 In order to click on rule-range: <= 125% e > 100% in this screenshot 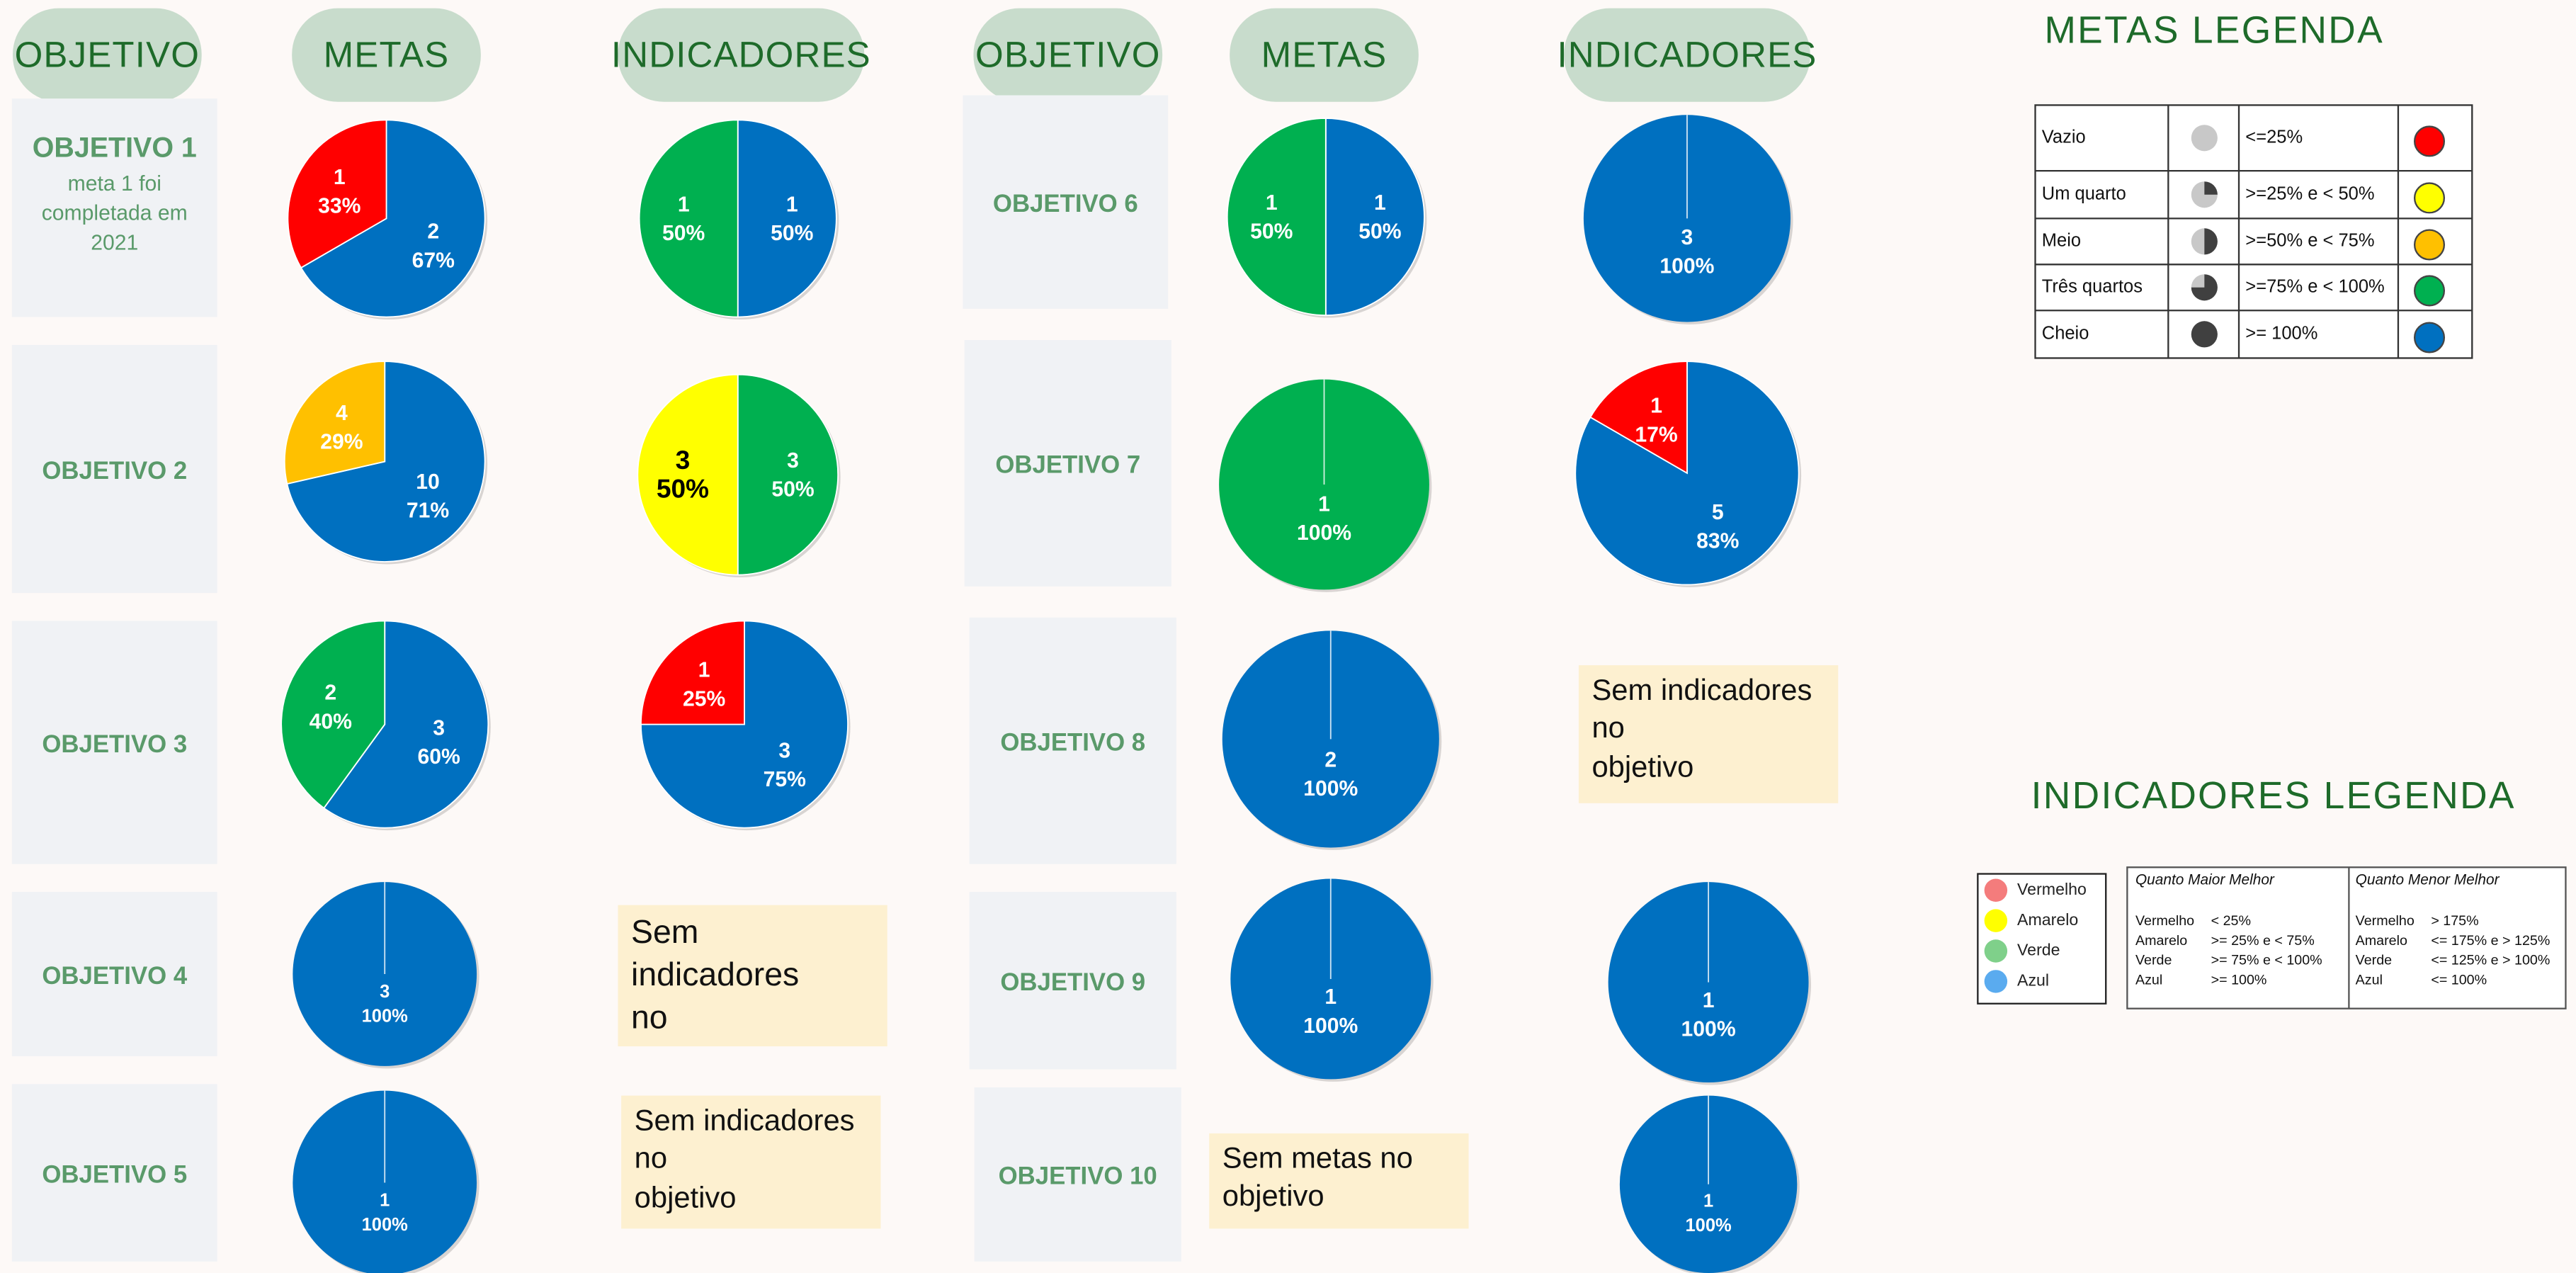, I will do `click(2490, 960)`.